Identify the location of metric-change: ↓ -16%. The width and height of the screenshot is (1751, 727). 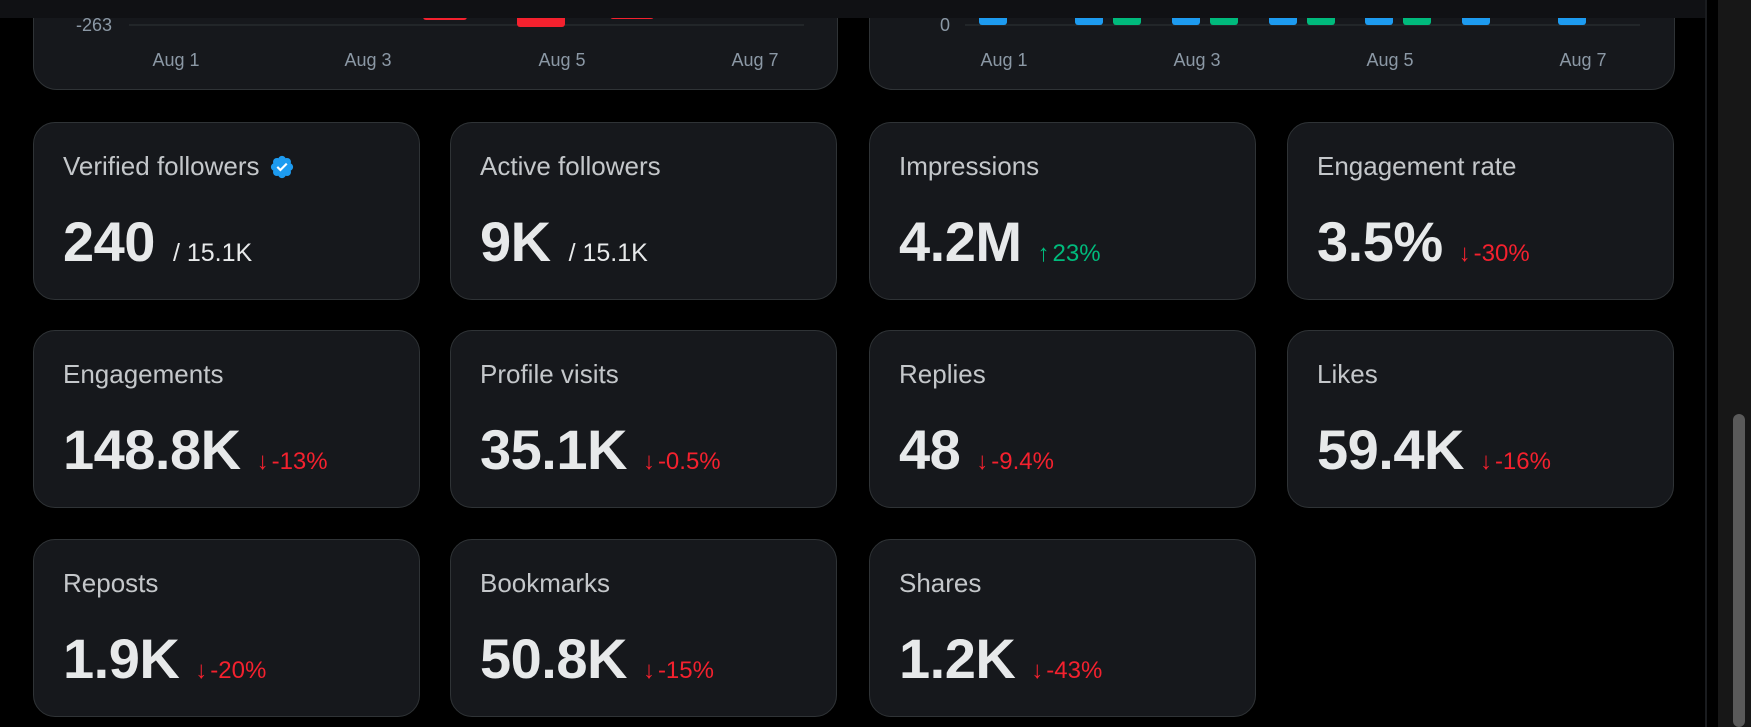
(1515, 462).